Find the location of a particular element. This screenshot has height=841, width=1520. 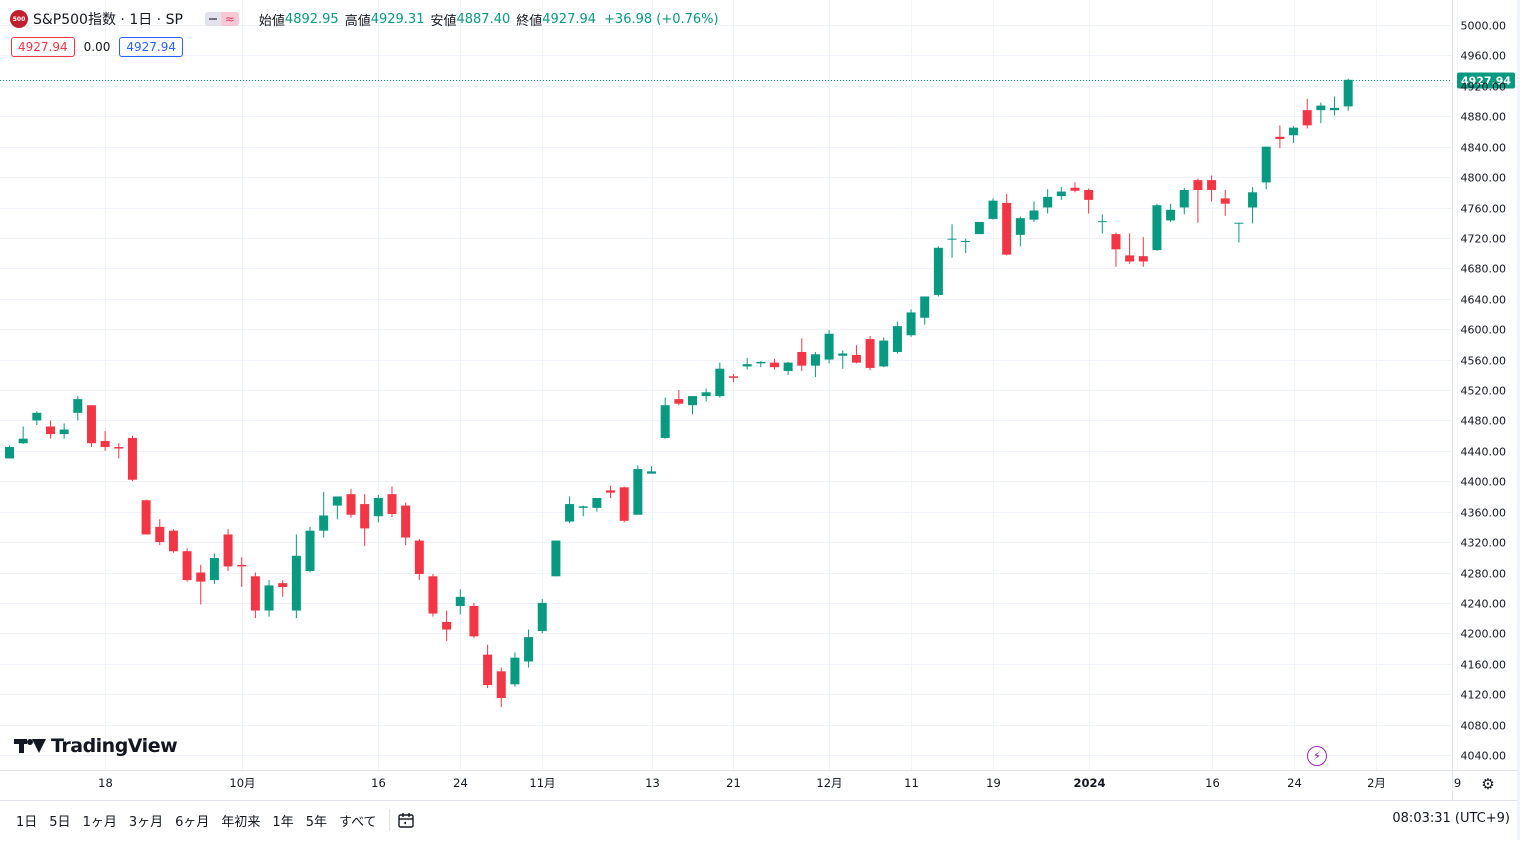

range-3m: 3ヶ月 is located at coordinates (146, 822).